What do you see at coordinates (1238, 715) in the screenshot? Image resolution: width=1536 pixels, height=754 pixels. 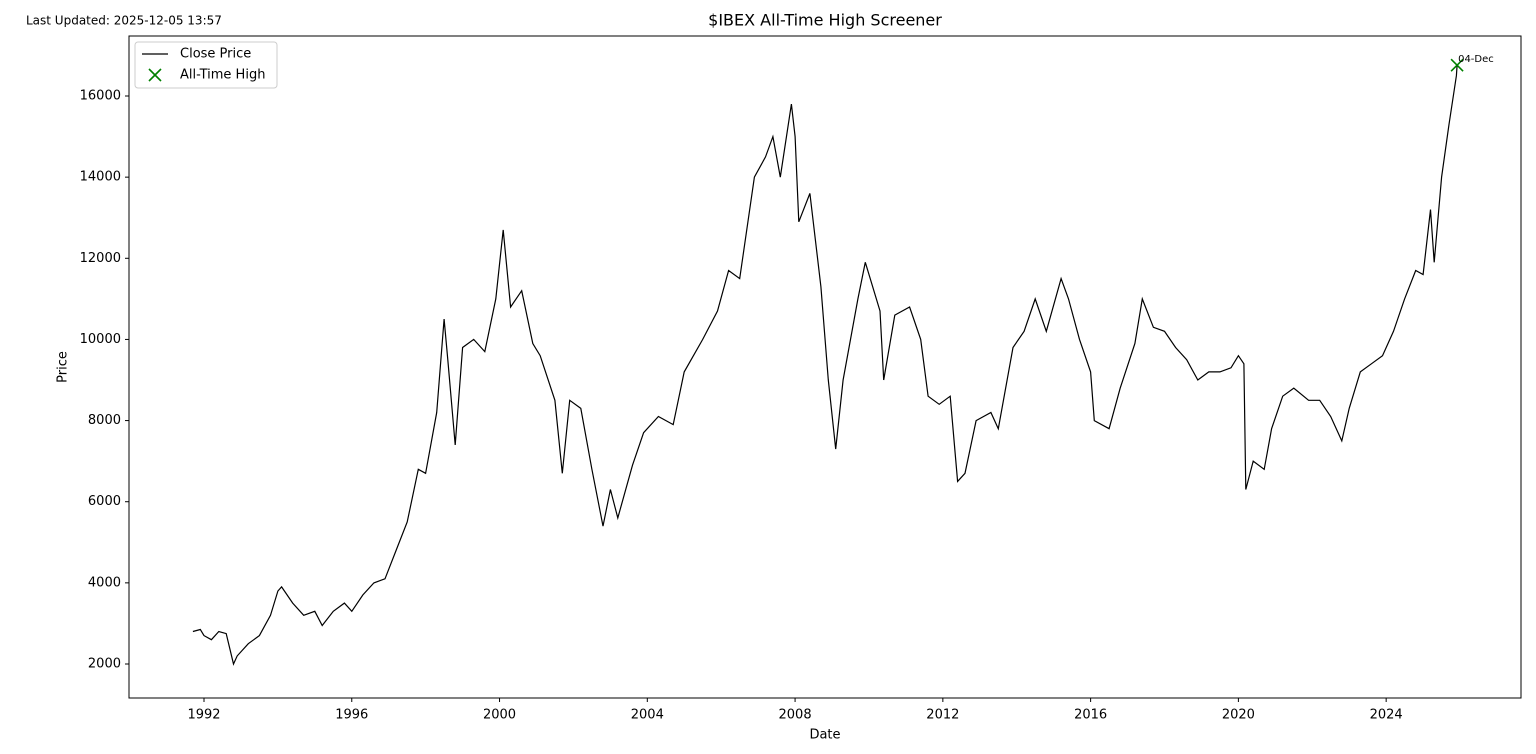 I see `x-tick-label: 2020` at bounding box center [1238, 715].